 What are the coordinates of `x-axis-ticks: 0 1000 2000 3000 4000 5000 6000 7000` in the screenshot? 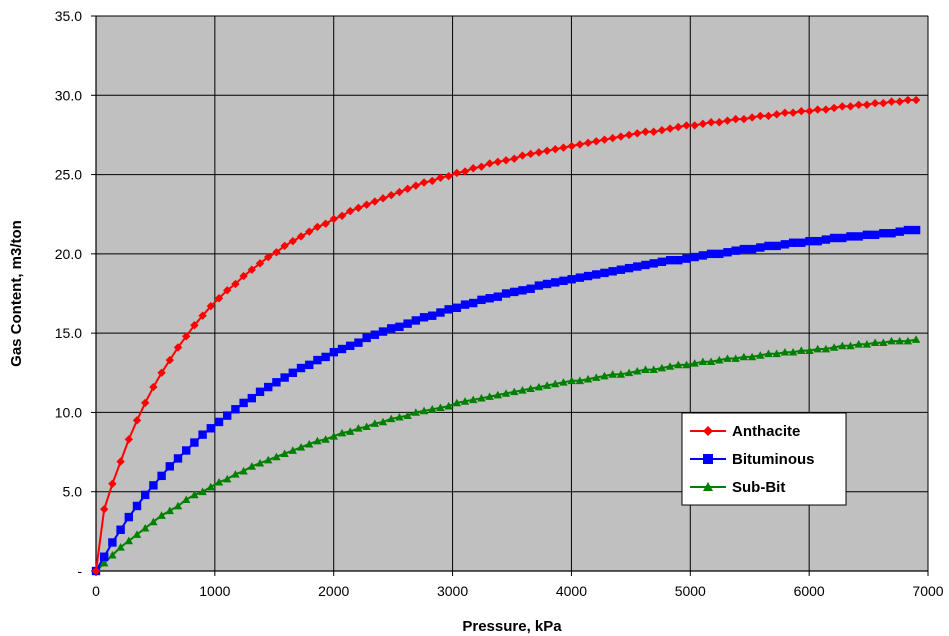 It's located at (518, 585).